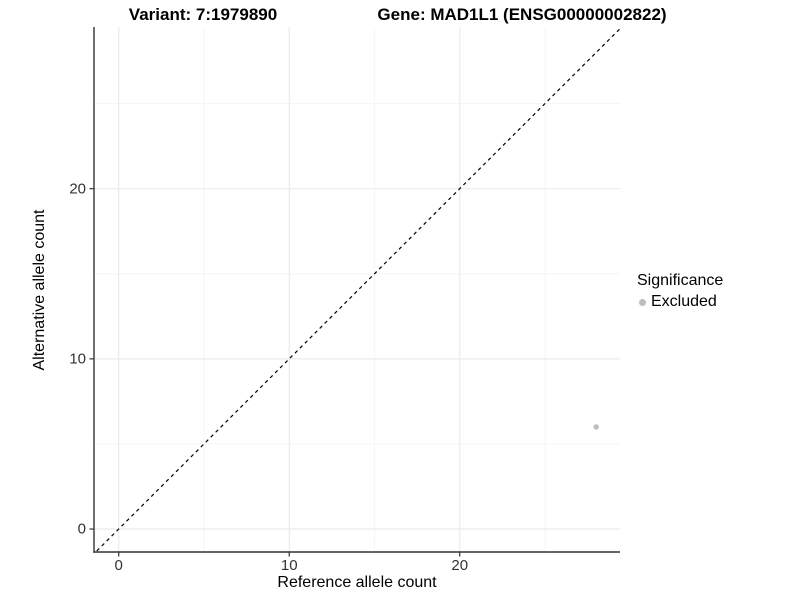  Describe the element at coordinates (684, 301) in the screenshot. I see `legend-item-label: Excluded` at that location.